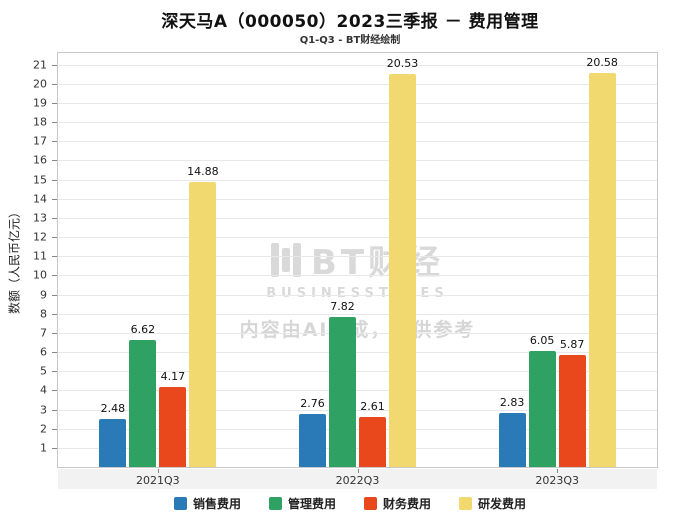  What do you see at coordinates (40, 64) in the screenshot?
I see `y-tick-label: 21` at bounding box center [40, 64].